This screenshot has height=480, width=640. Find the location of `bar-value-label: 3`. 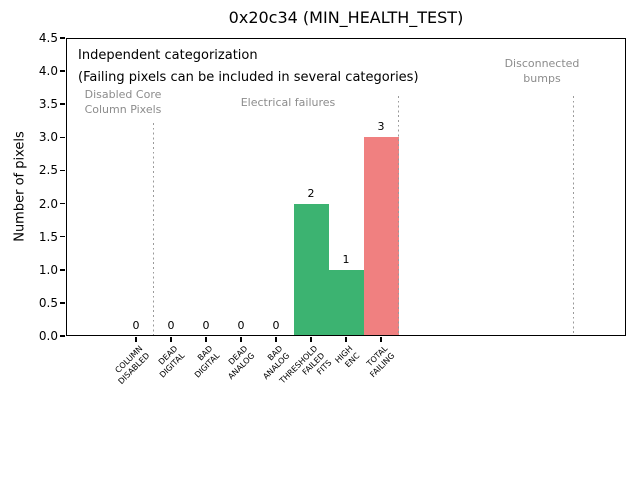

bar-value-label: 3 is located at coordinates (381, 127).